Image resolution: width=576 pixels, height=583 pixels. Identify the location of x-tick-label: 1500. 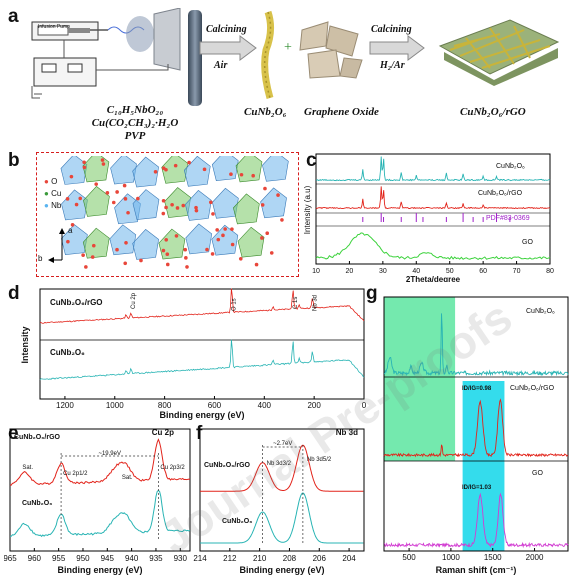
(493, 557).